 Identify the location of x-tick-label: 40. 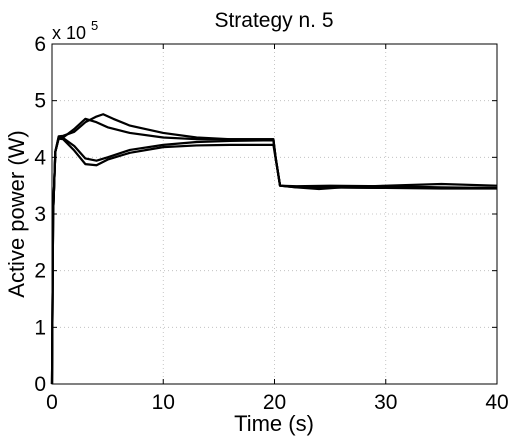
(496, 402).